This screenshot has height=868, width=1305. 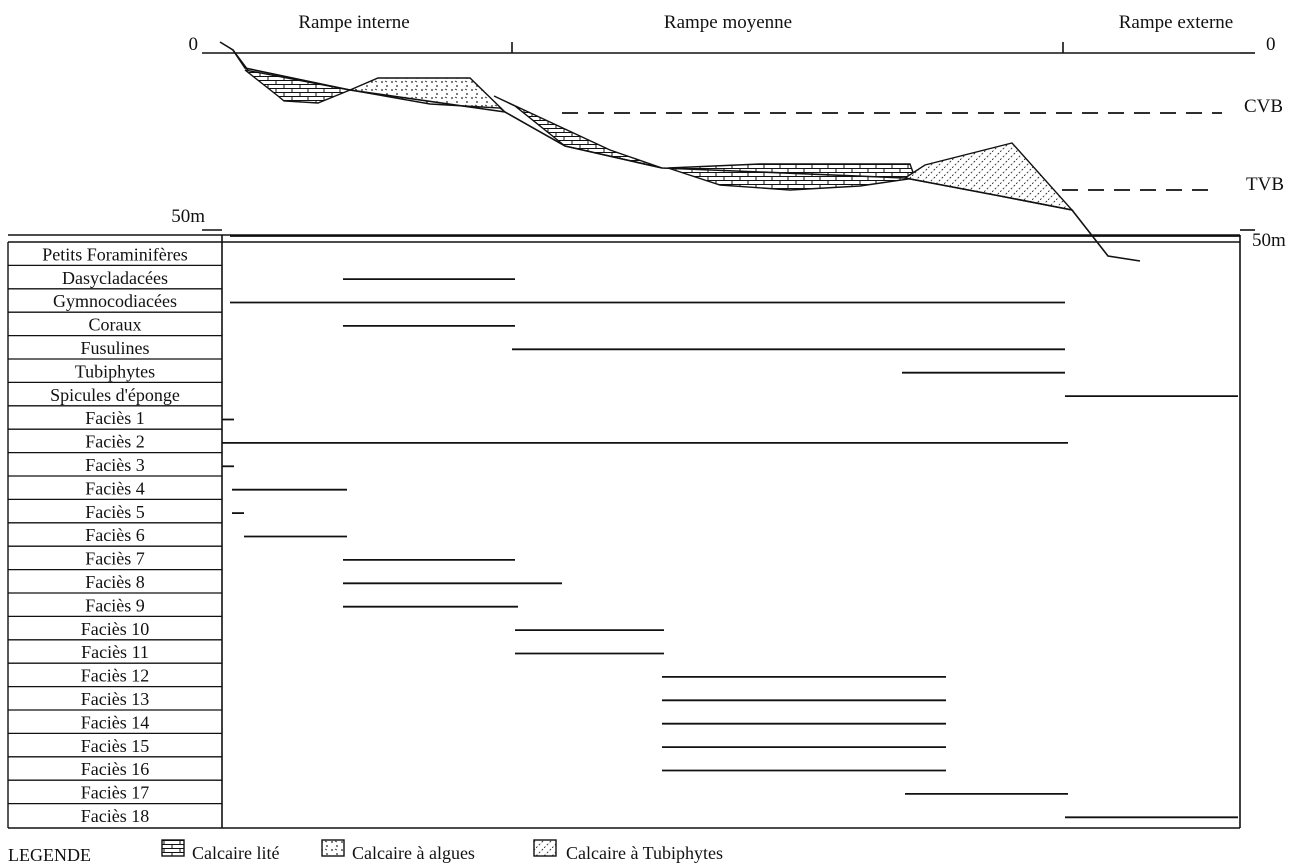 I want to click on ramp-profile, so click(x=659, y=140).